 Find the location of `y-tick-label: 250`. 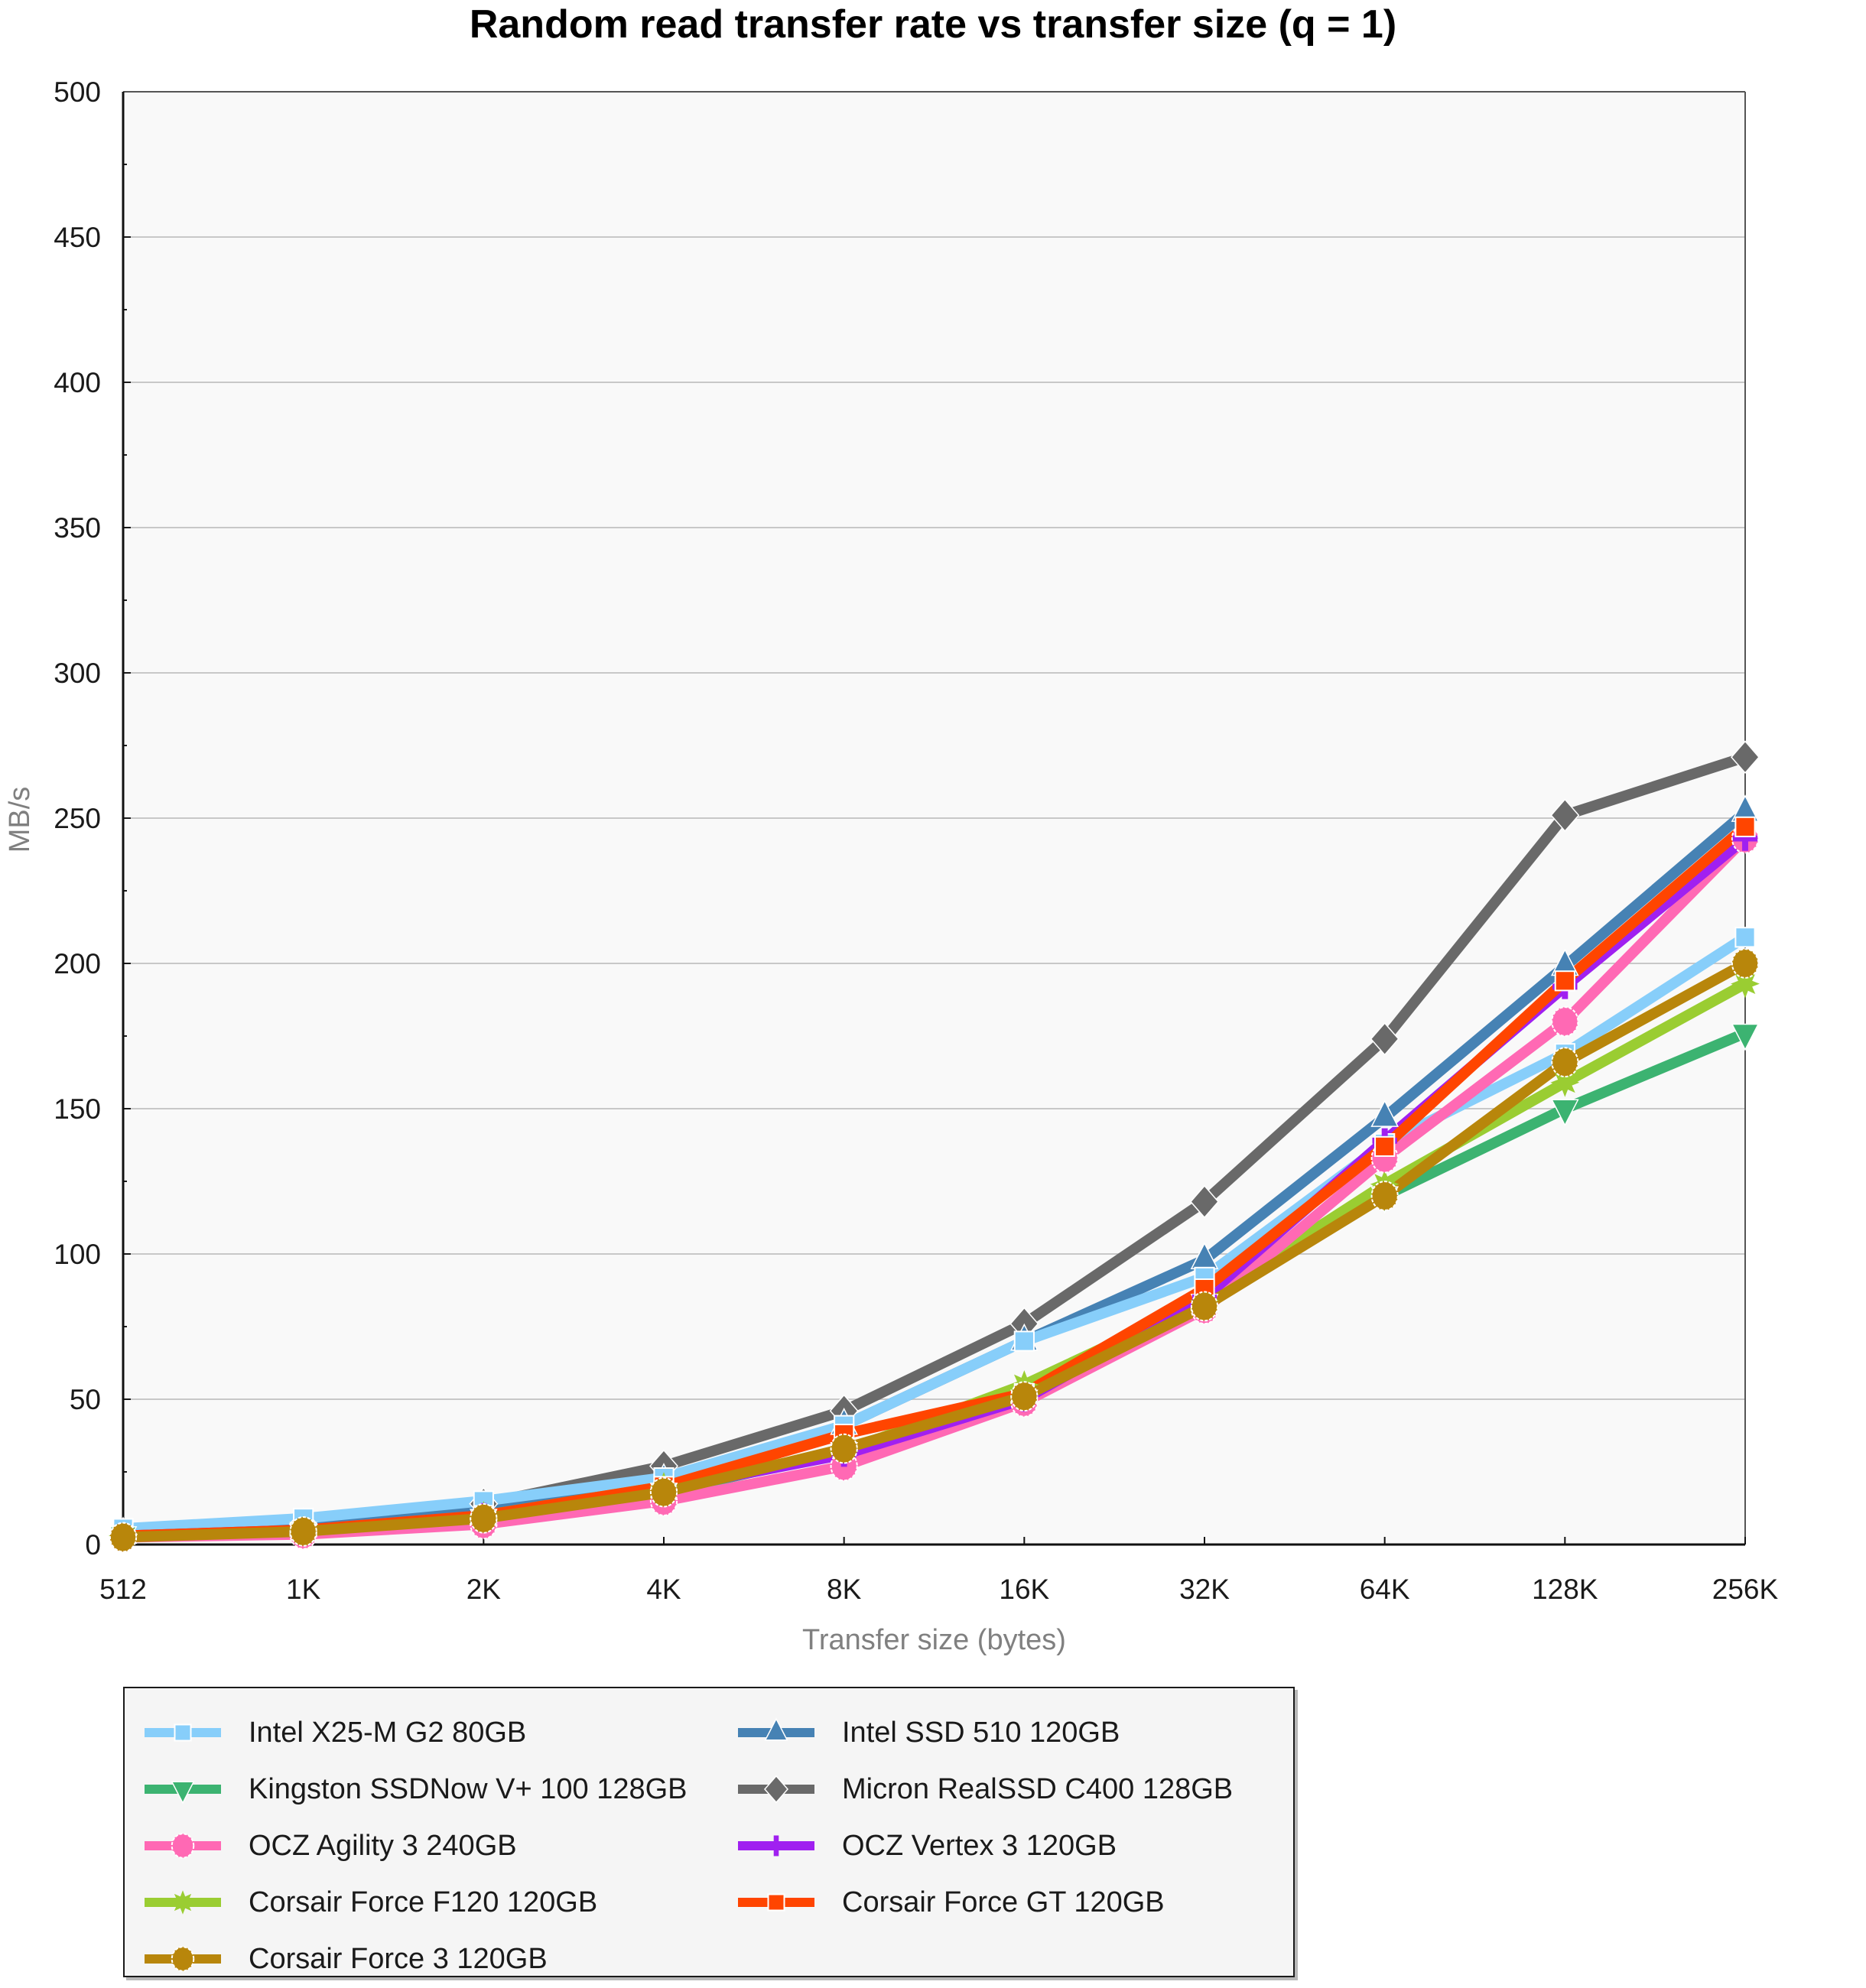

y-tick-label: 250 is located at coordinates (77, 818).